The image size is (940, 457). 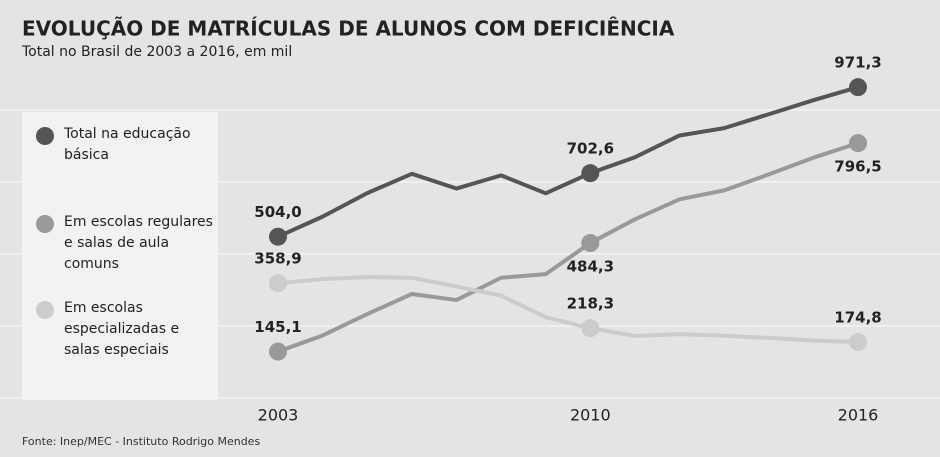 I want to click on value-label: 971,3, so click(x=857, y=63).